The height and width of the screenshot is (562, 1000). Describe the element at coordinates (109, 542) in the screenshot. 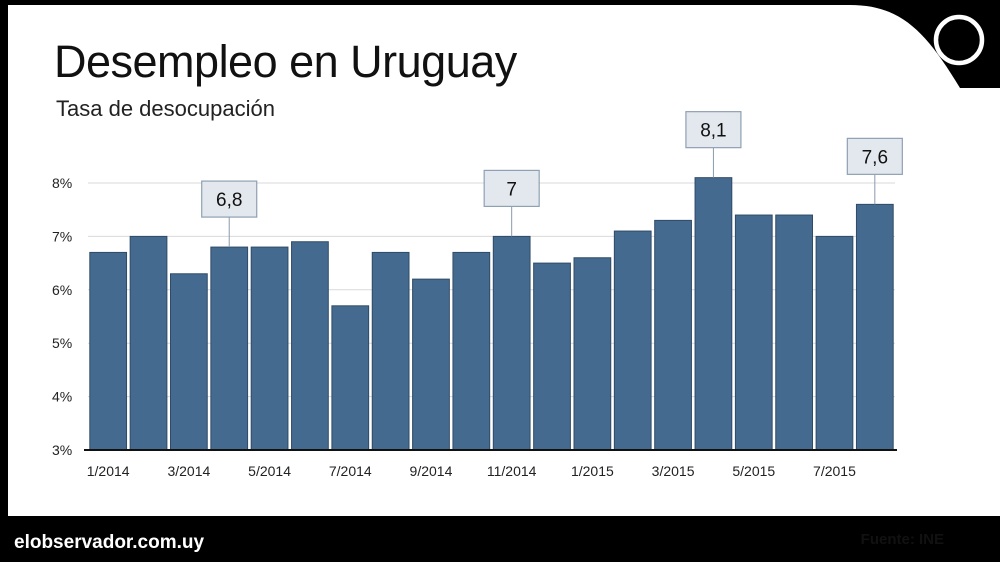

I see `site-url: elobservador.com.uy` at that location.